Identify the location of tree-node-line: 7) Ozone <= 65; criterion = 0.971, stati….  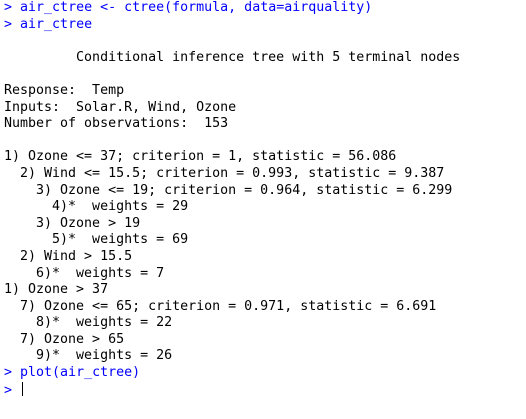
(220, 306).